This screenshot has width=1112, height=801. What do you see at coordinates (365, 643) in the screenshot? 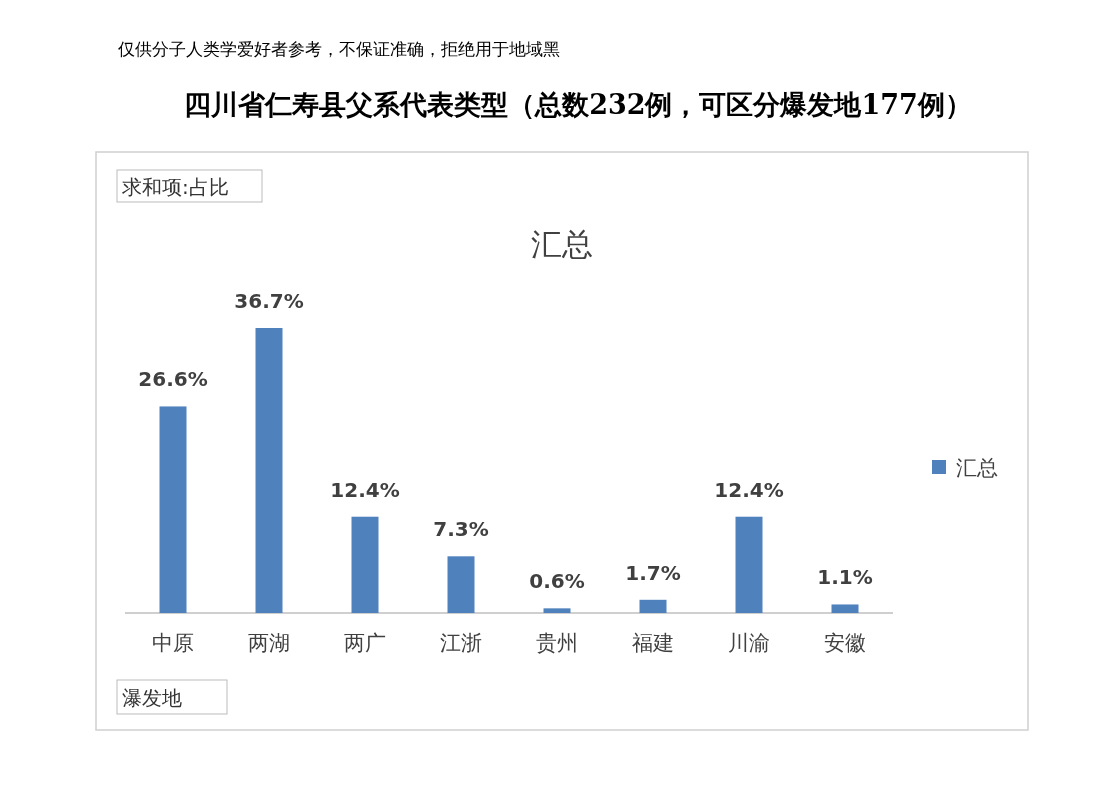
I see `x-tick-label: 两广` at bounding box center [365, 643].